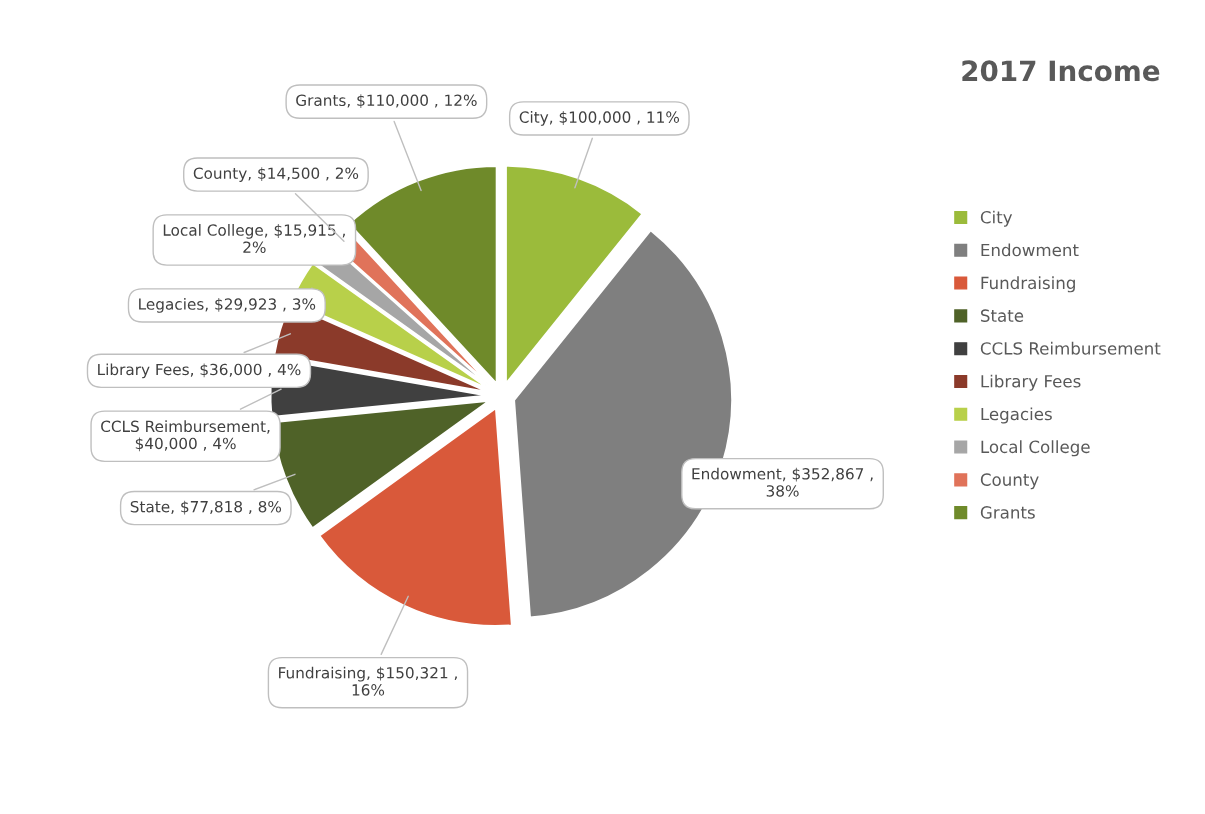  I want to click on chart-title: 2017 Income, so click(1061, 71).